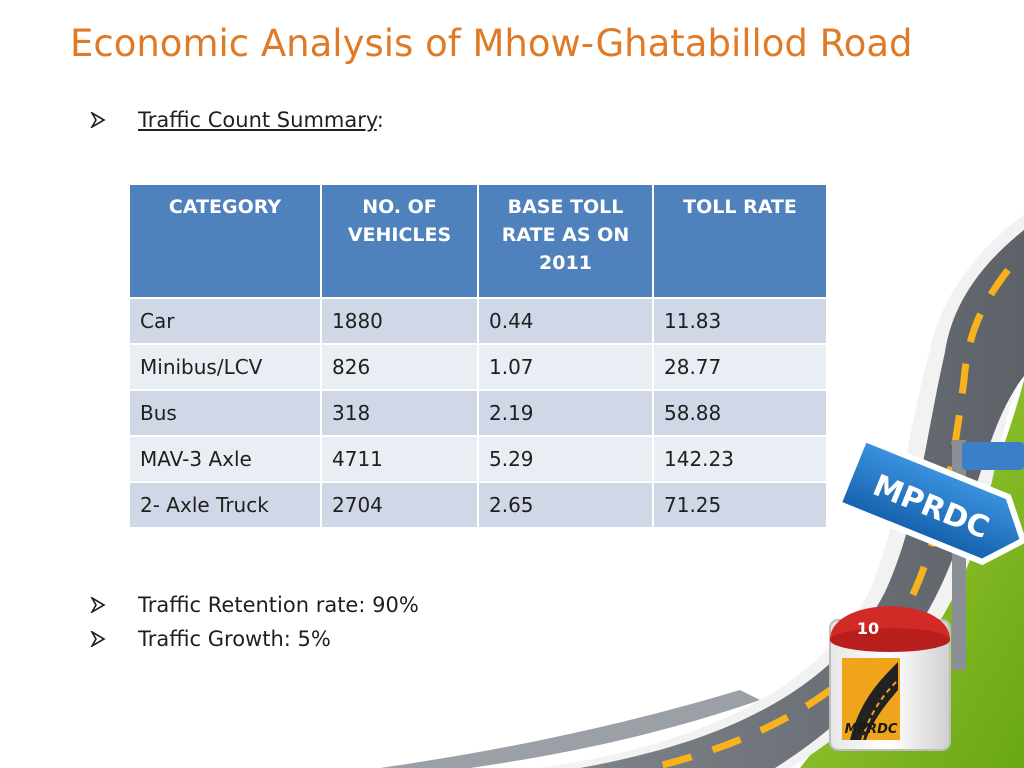 Image resolution: width=1024 pixels, height=768 pixels. I want to click on bullet-traffic-count-summary: Traffic Count Summary:, so click(236, 120).